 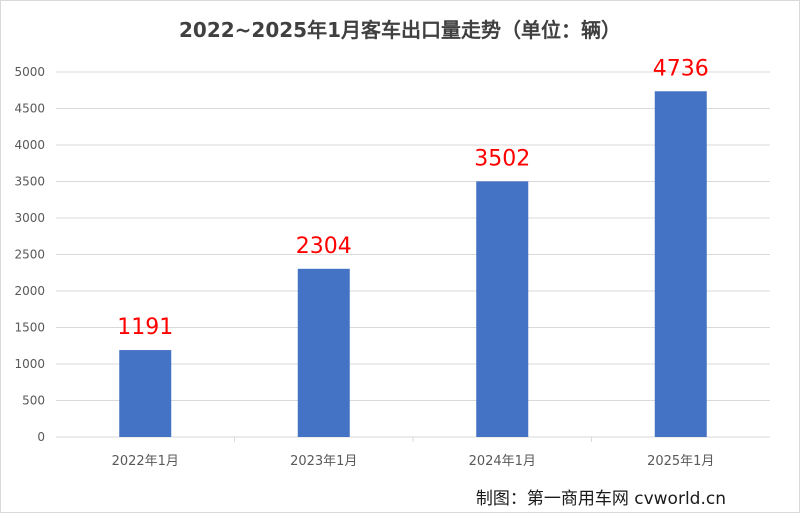 I want to click on y-tick-label: 1000, so click(x=29, y=364).